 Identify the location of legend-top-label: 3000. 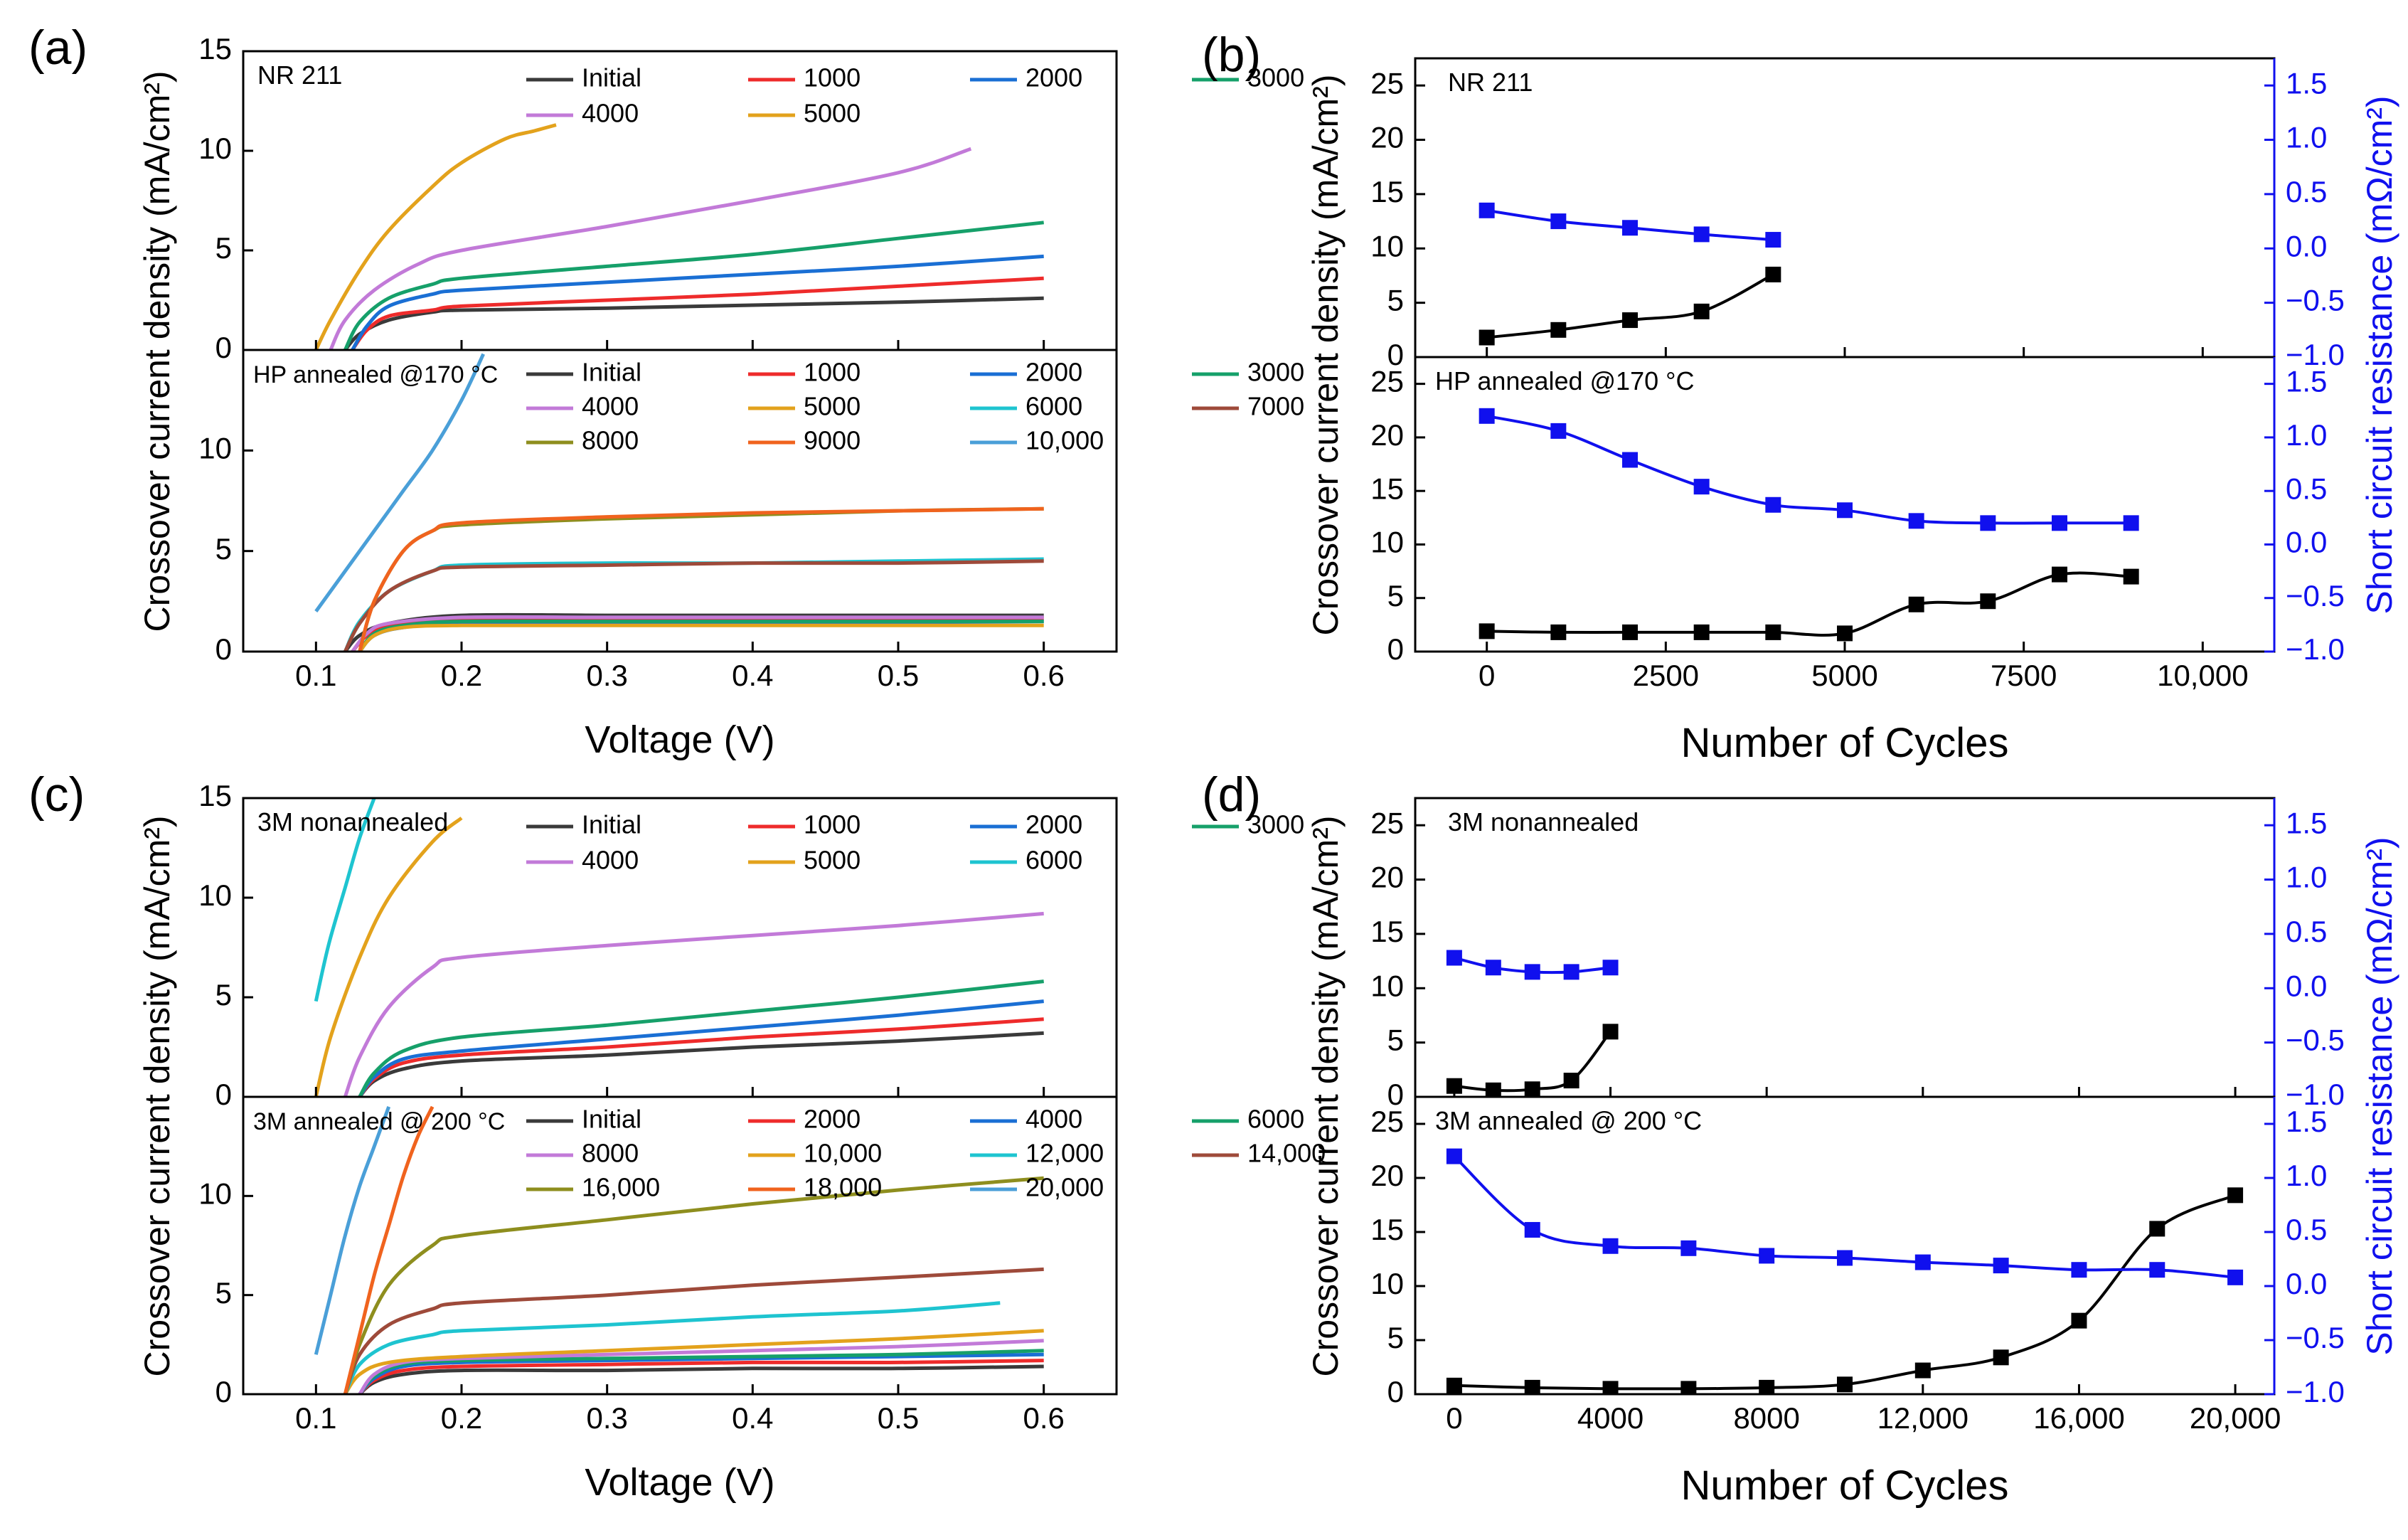
(1275, 824).